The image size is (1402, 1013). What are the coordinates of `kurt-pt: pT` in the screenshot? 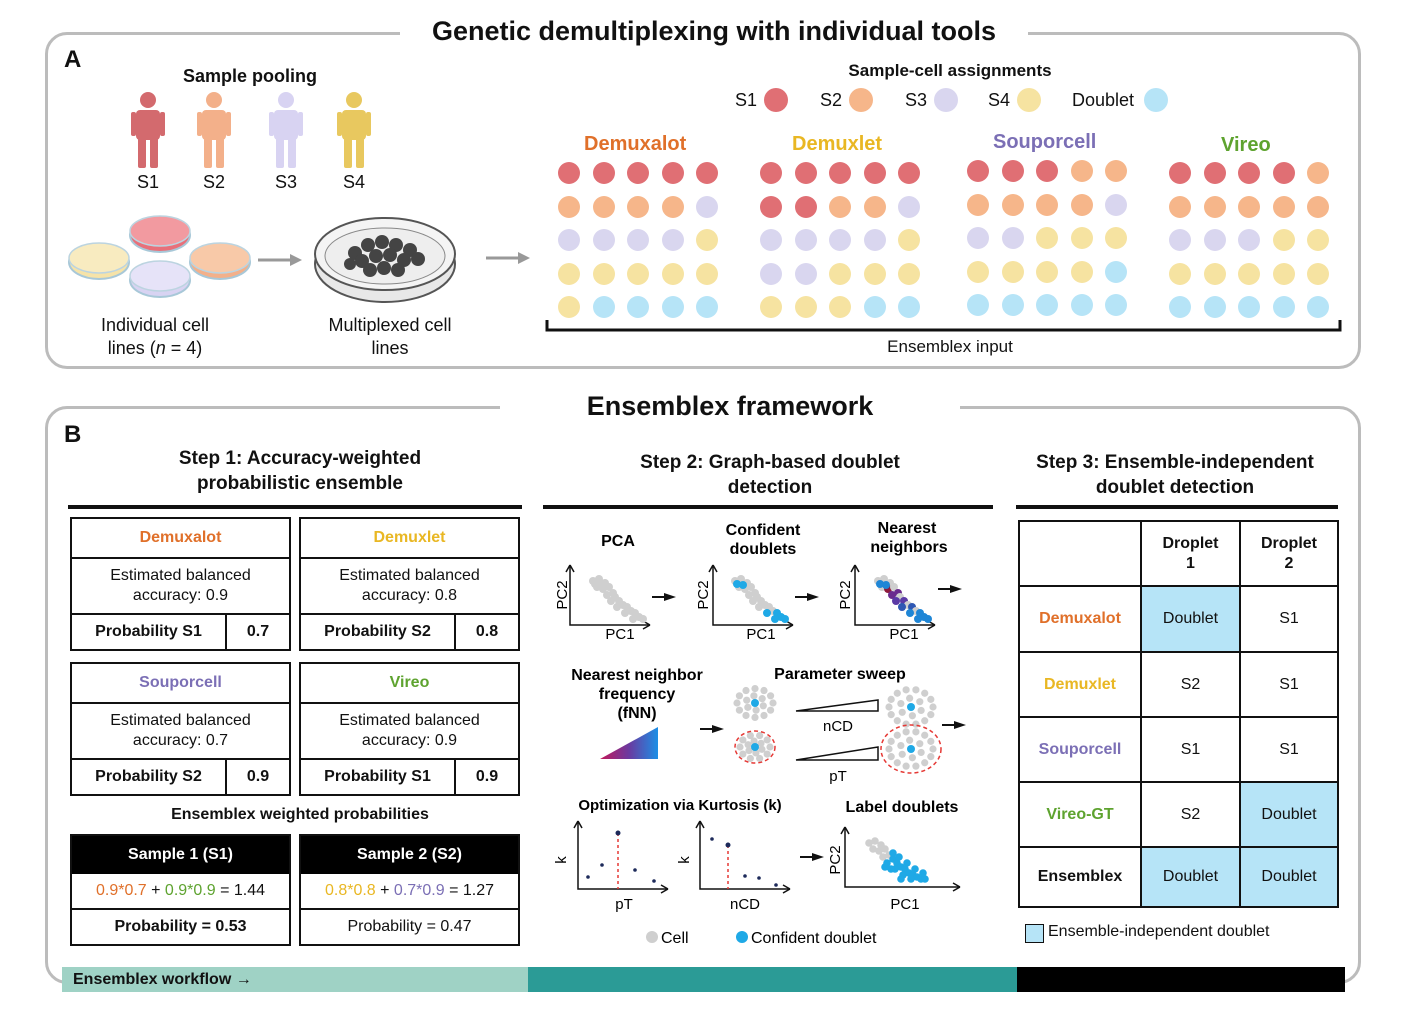 It's located at (624, 904).